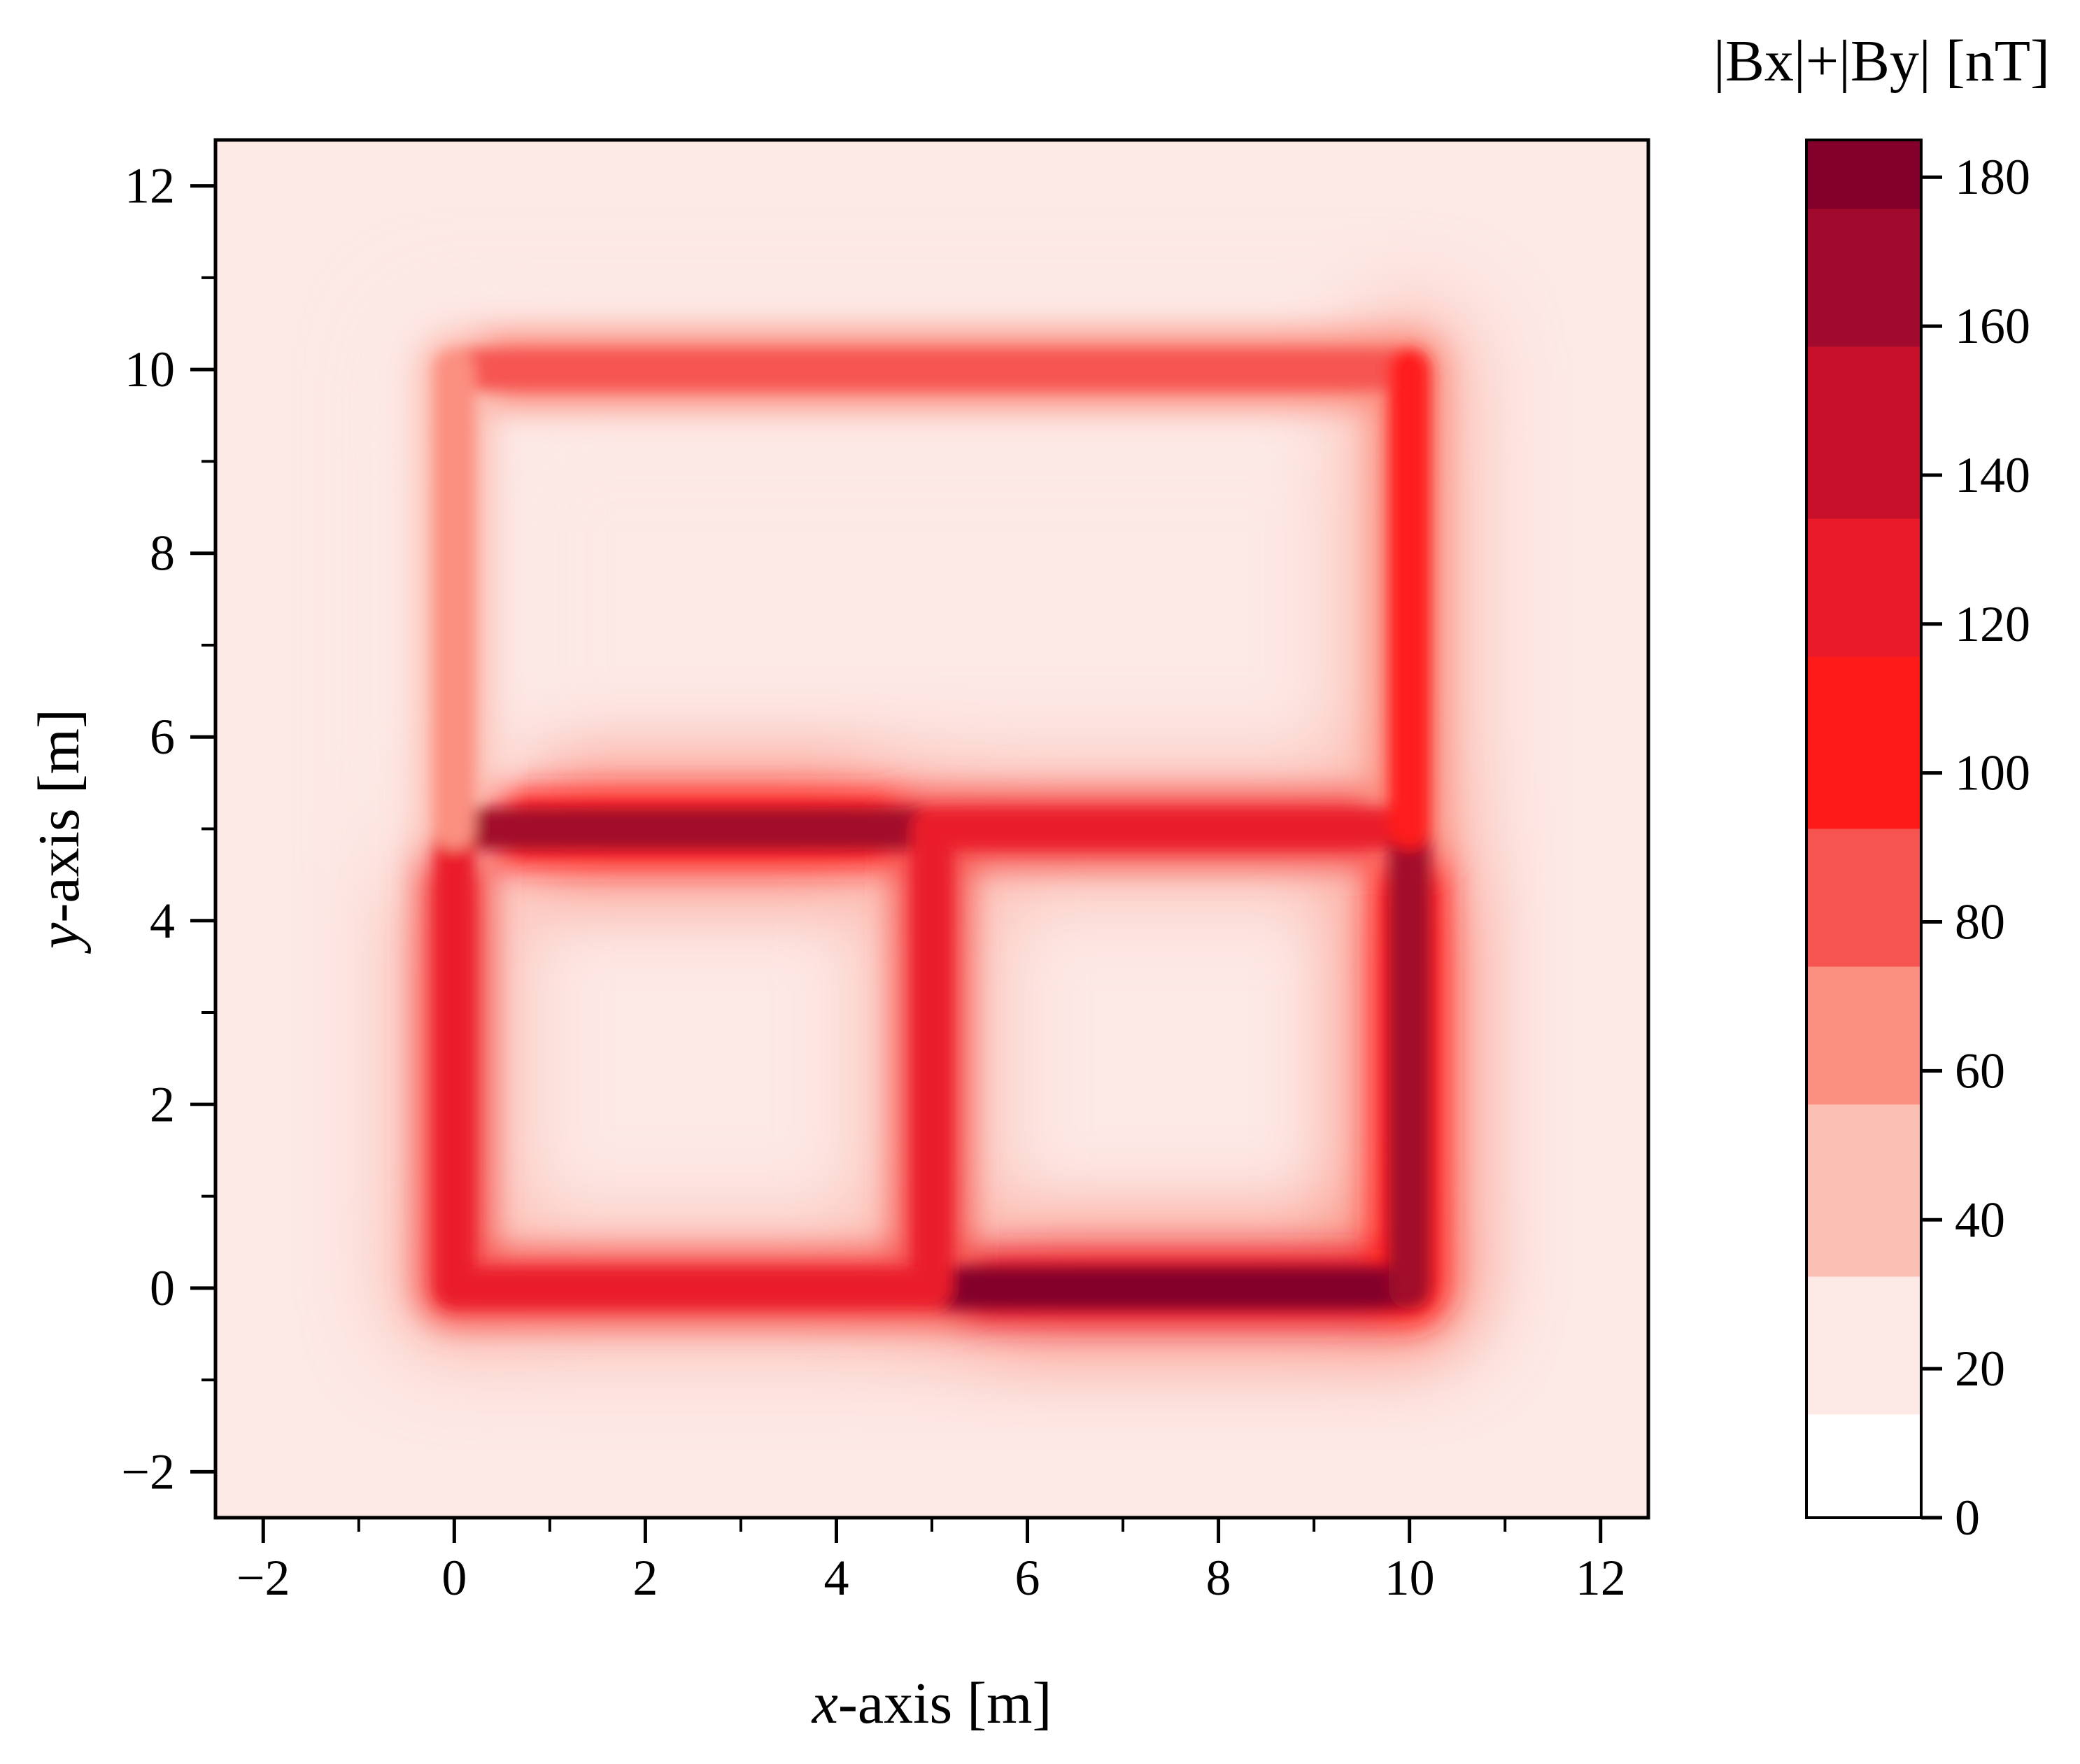  Describe the element at coordinates (836, 1578) in the screenshot. I see `x-tick-label: 4` at that location.